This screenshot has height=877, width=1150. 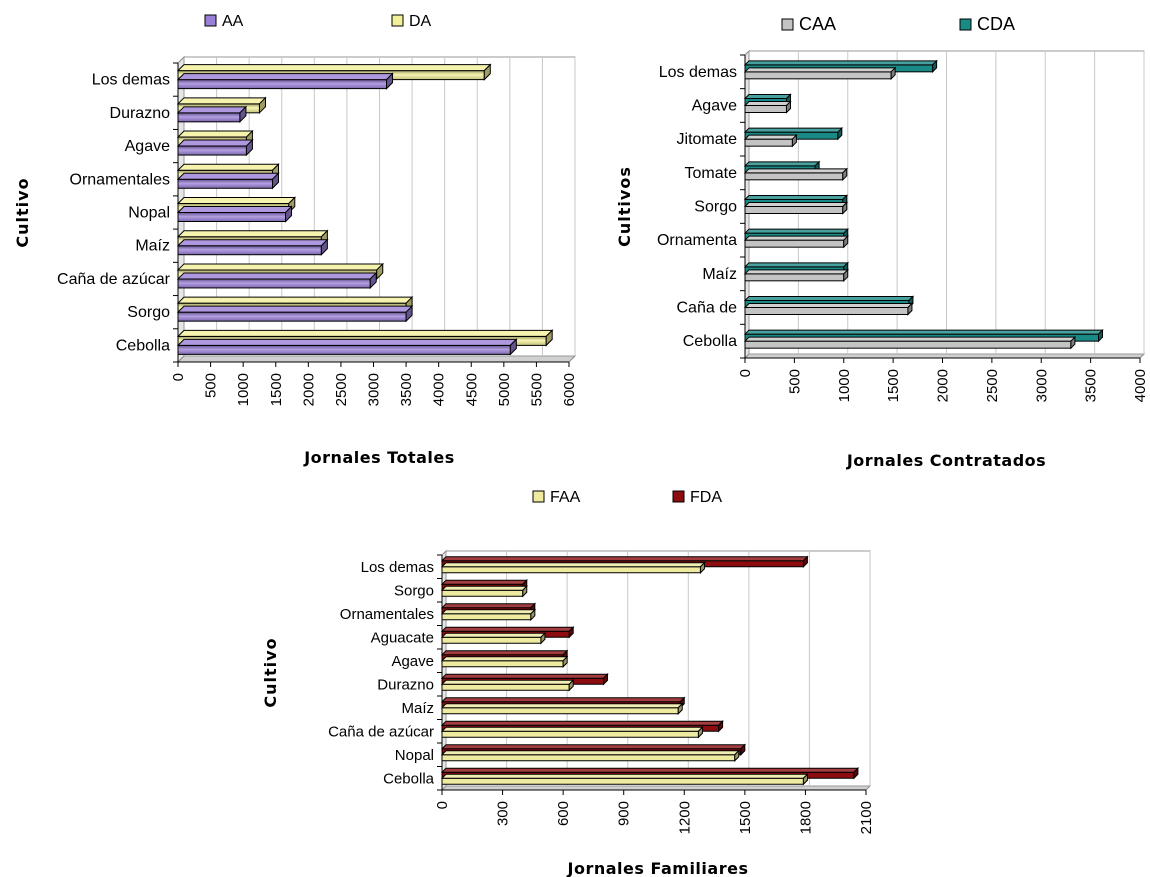 What do you see at coordinates (563, 813) in the screenshot?
I see `x-tick-label: 600` at bounding box center [563, 813].